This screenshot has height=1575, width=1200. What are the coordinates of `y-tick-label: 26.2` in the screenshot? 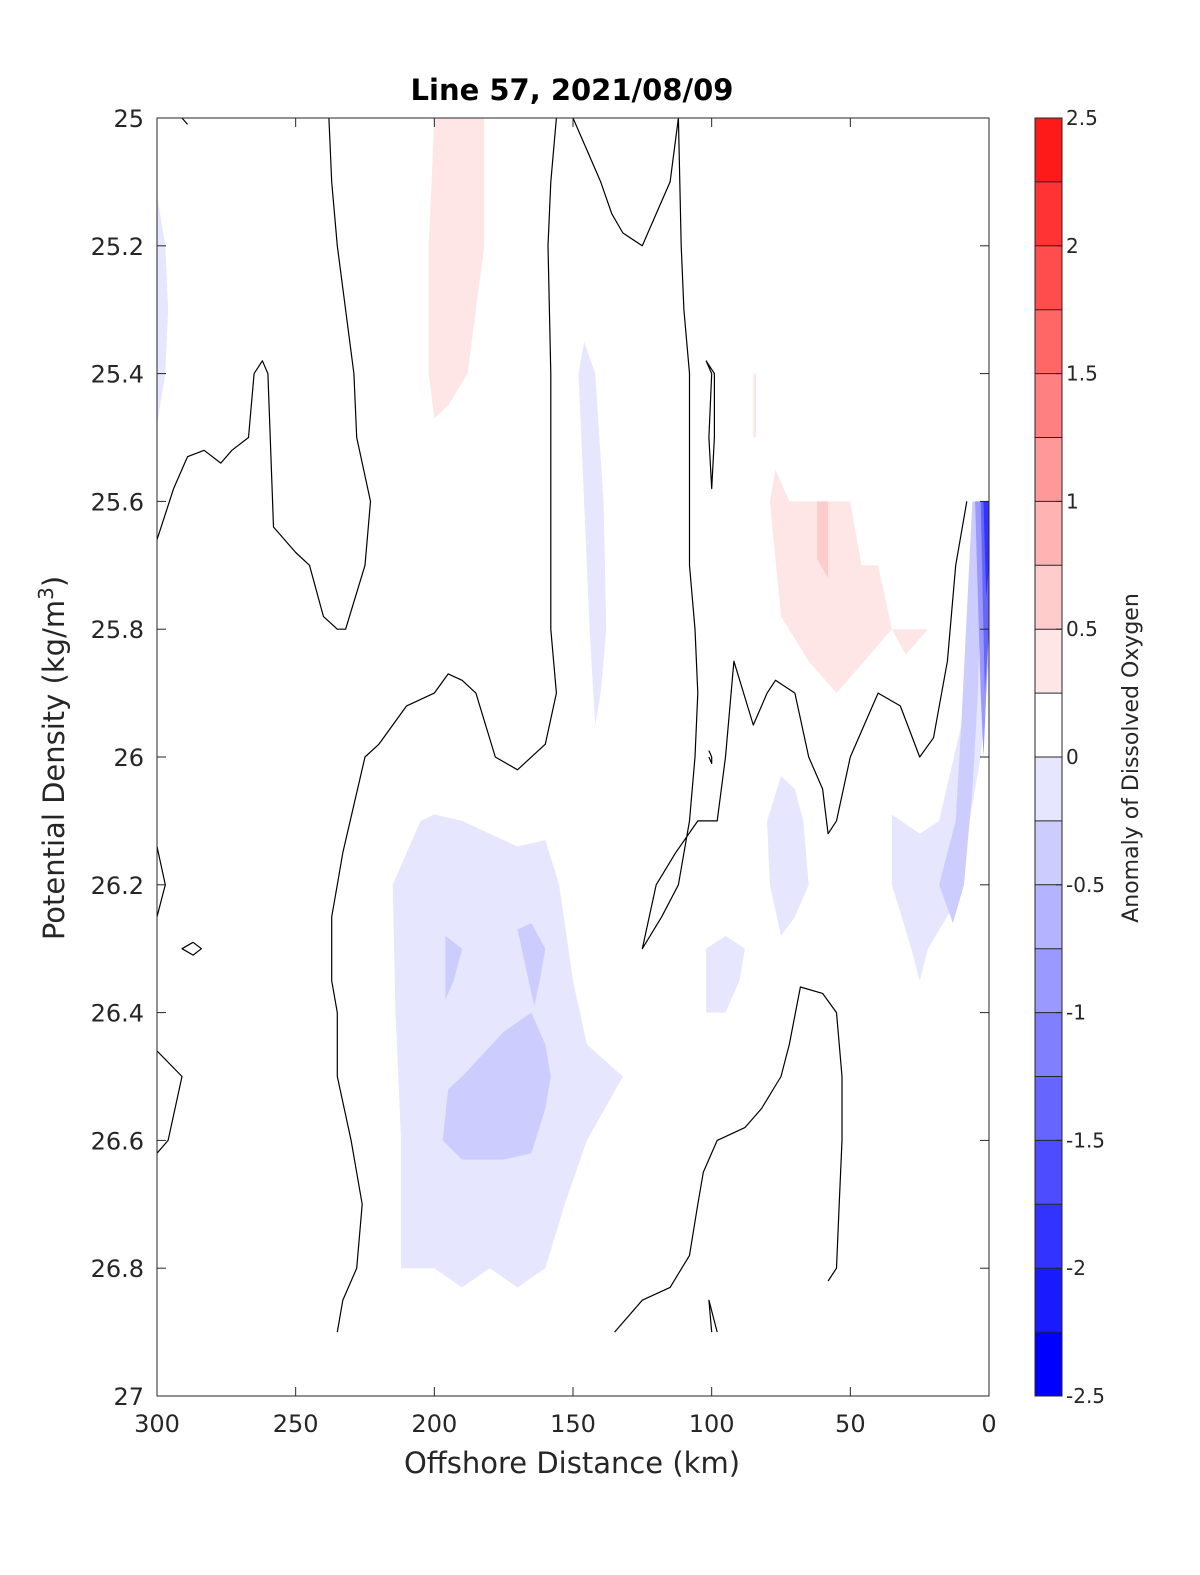 It's located at (117, 886).